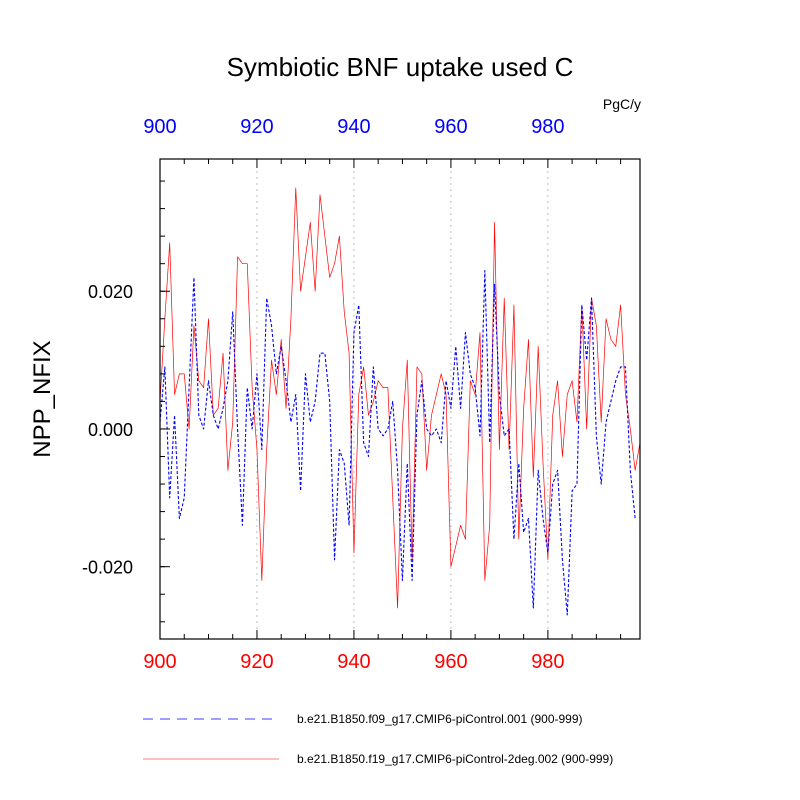 The width and height of the screenshot is (800, 800). What do you see at coordinates (42, 398) in the screenshot?
I see `y-axis-label: NPP_NFIX` at bounding box center [42, 398].